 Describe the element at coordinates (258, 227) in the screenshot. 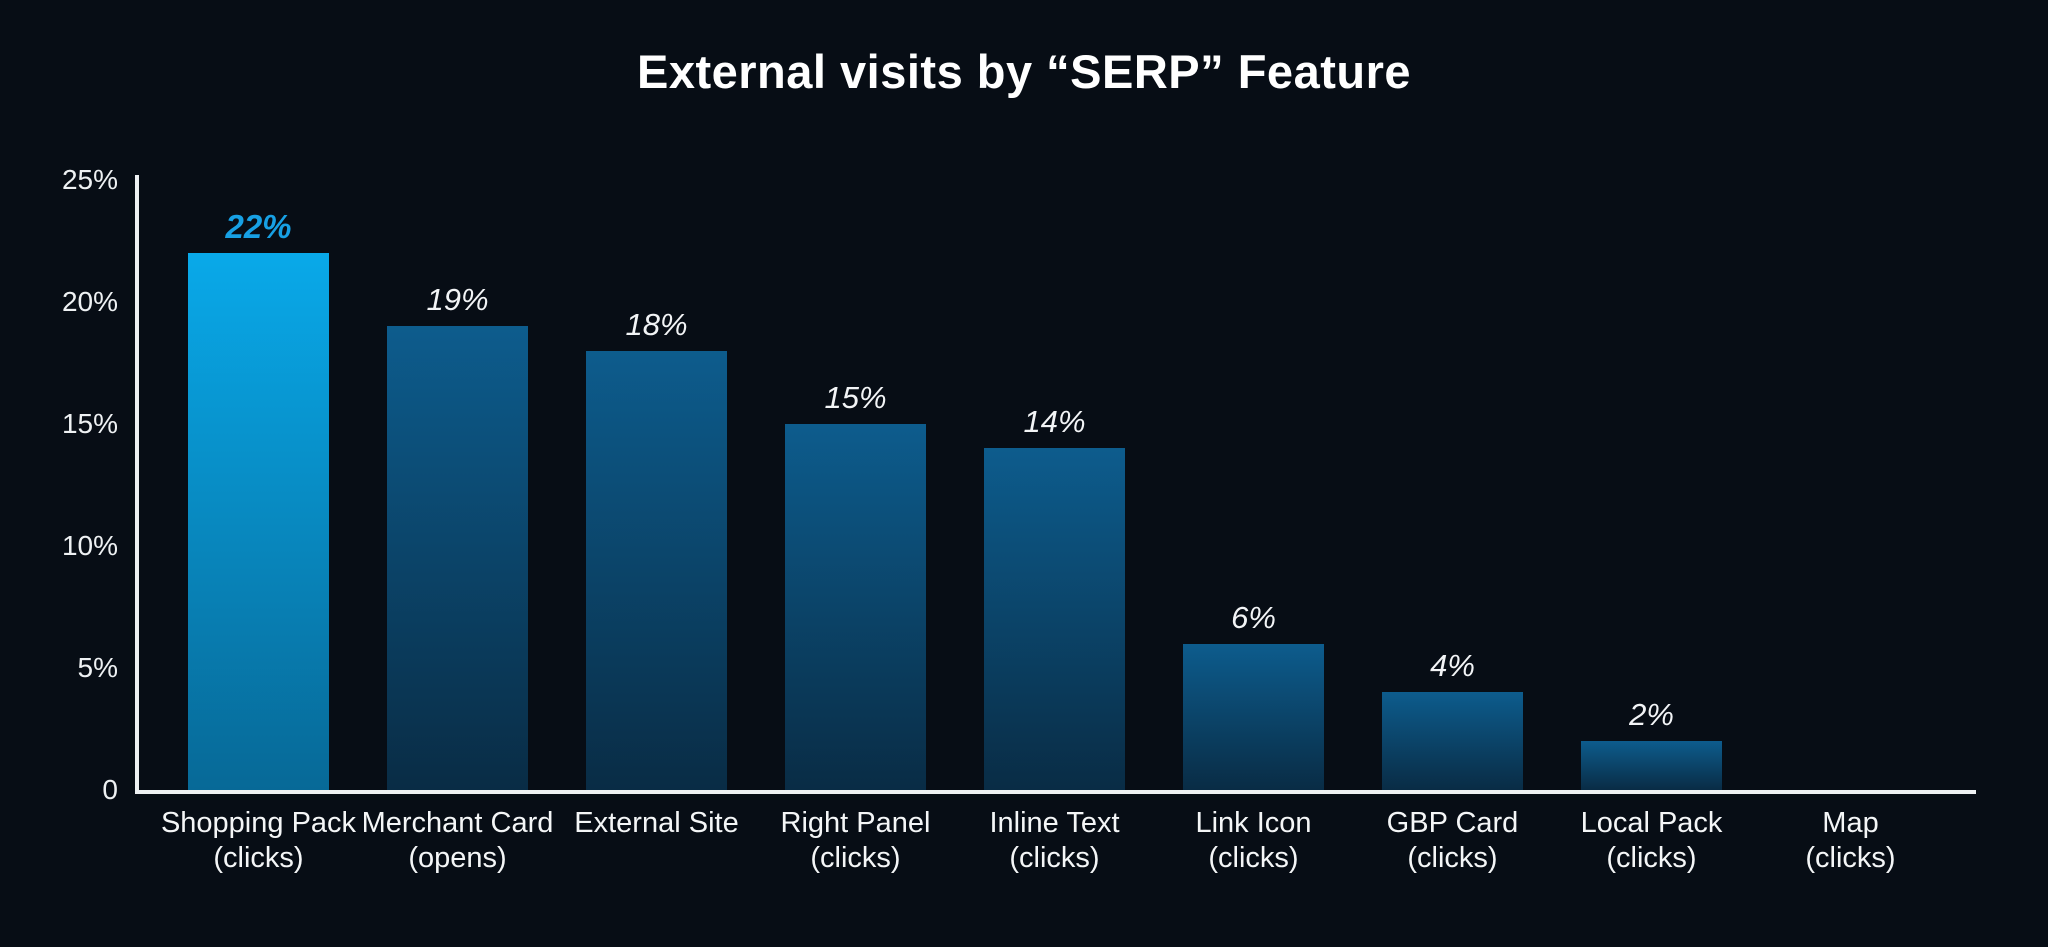

I see `value-label: 22%` at that location.